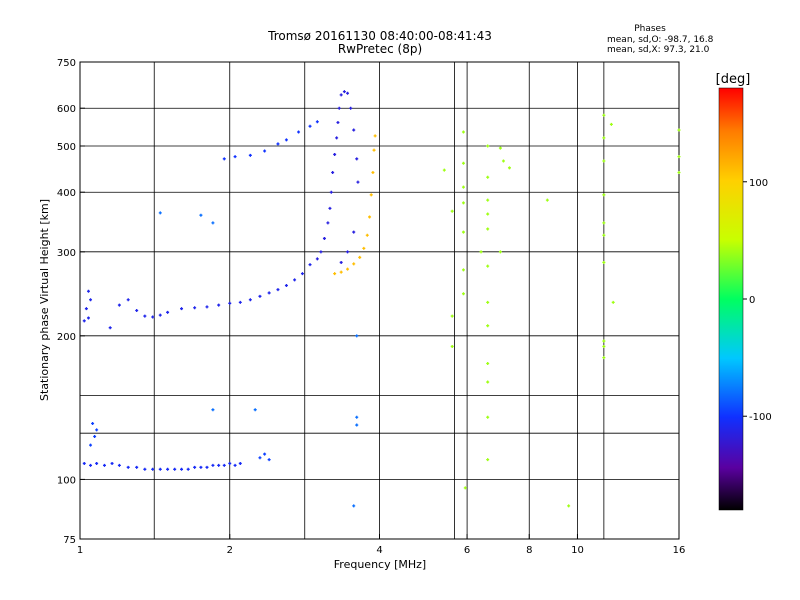 Image resolution: width=800 pixels, height=600 pixels. Describe the element at coordinates (69, 540) in the screenshot. I see `y-tick-label: 75` at that location.